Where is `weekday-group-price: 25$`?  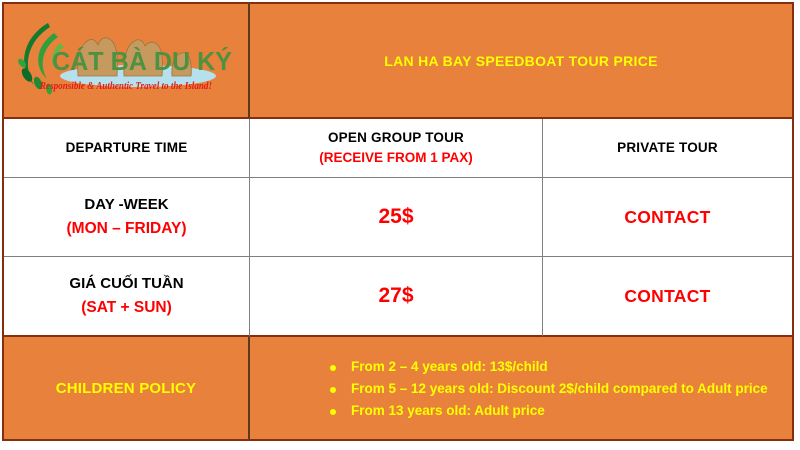
weekday-group-price: 25$ is located at coordinates (396, 216).